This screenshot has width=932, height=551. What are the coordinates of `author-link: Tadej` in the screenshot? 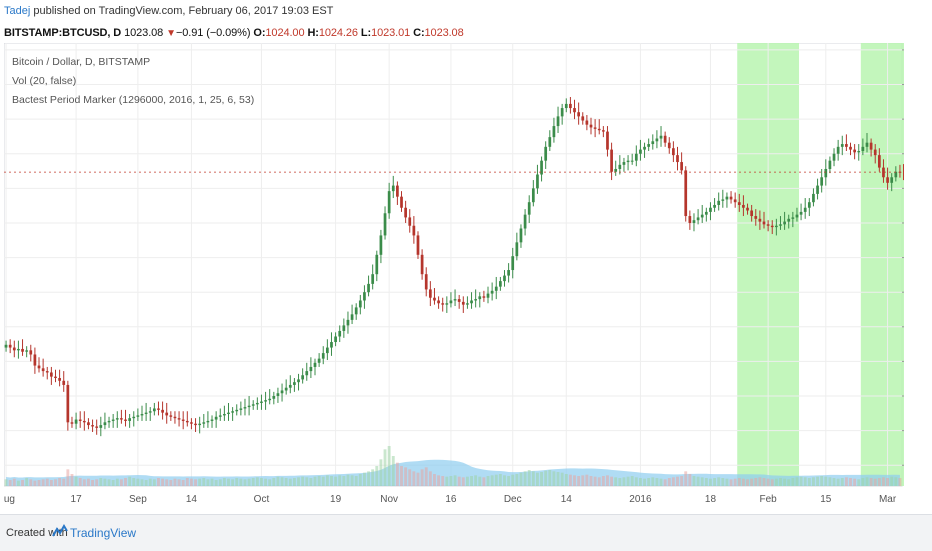 It's located at (17, 11).